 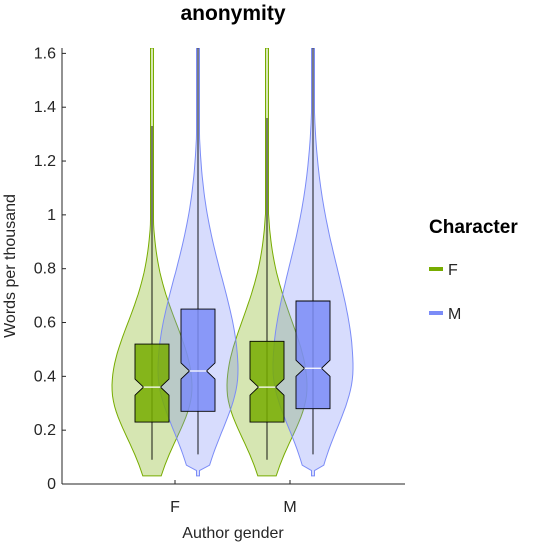 What do you see at coordinates (175, 507) in the screenshot?
I see `x-tick-label: F` at bounding box center [175, 507].